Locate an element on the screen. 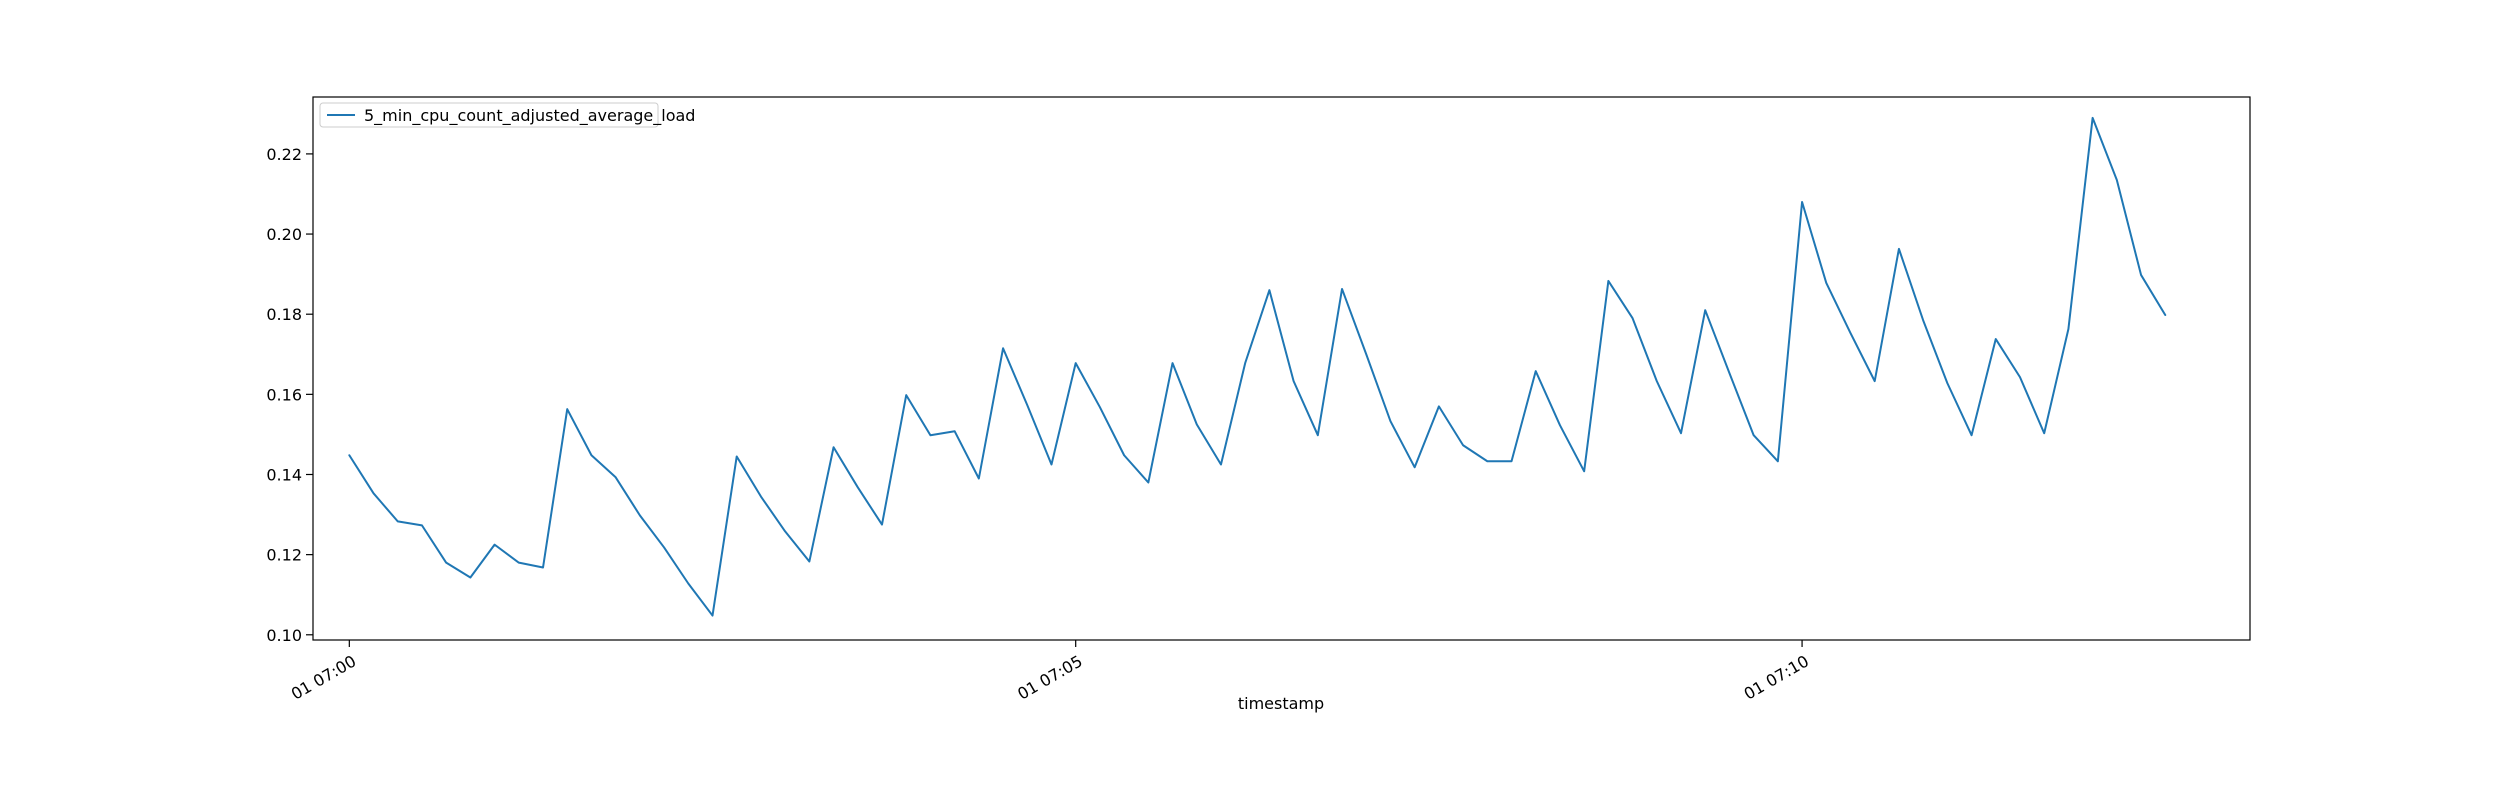 The image size is (2500, 800). y-tick-label: 0.20 is located at coordinates (284, 234).